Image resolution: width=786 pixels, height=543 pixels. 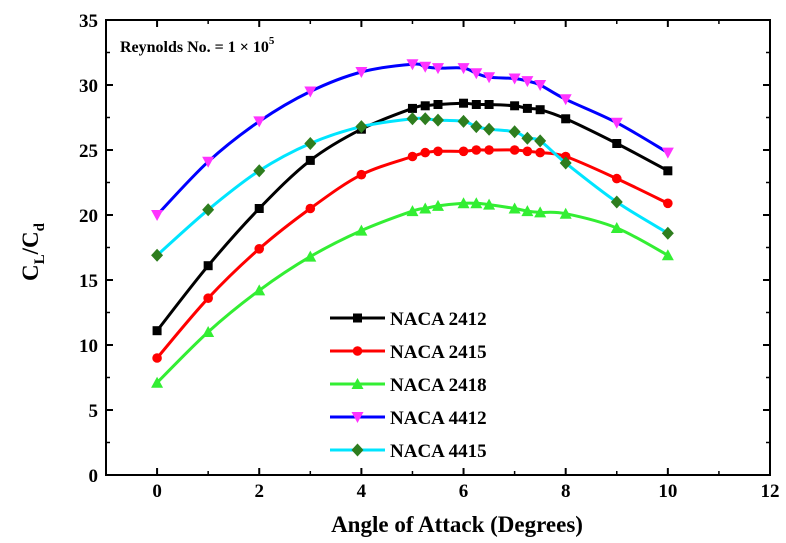 What do you see at coordinates (408, 319) in the screenshot?
I see `legend-item: NACA 2412` at bounding box center [408, 319].